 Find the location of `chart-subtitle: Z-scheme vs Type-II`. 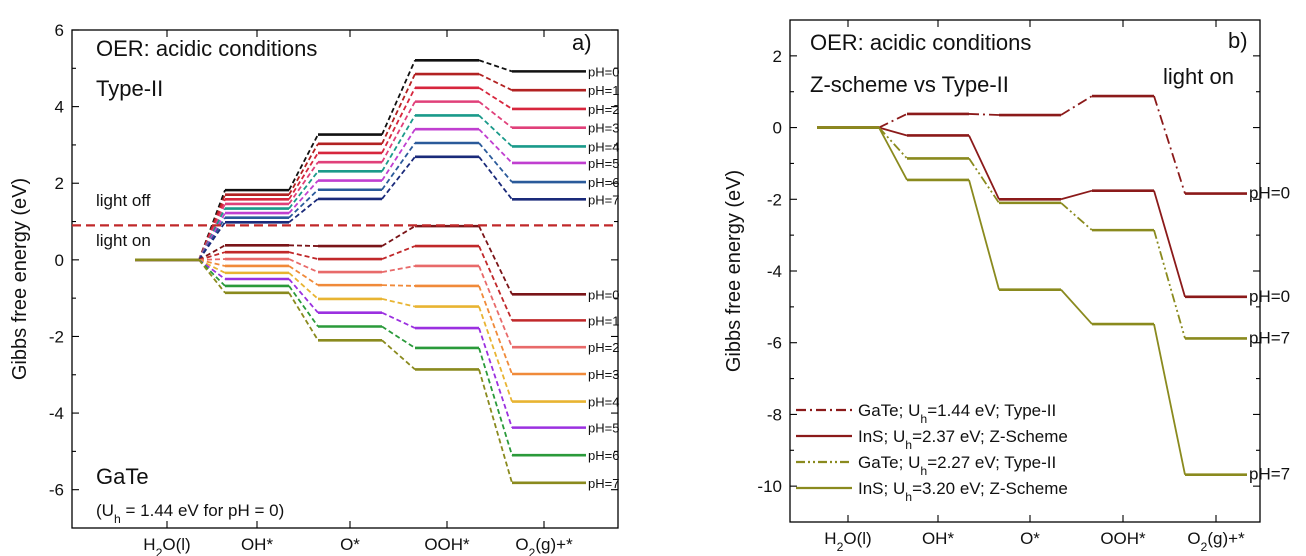

chart-subtitle: Z-scheme vs Type-II is located at coordinates (909, 84).